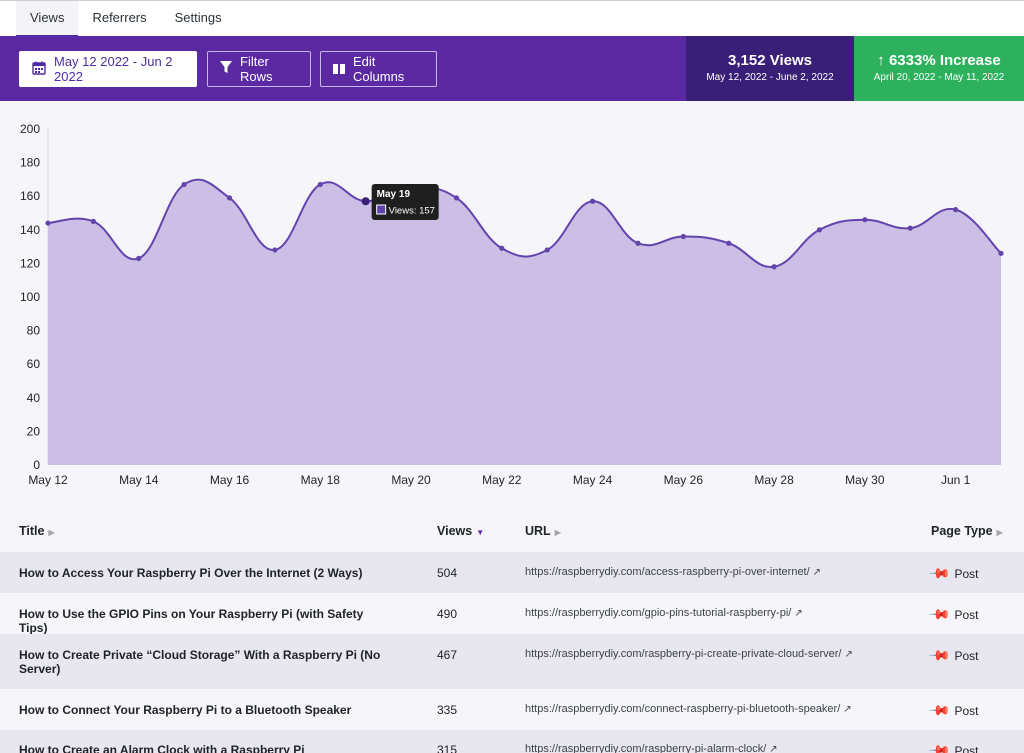 The width and height of the screenshot is (1024, 753). I want to click on tab-settings: Settings, so click(198, 17).